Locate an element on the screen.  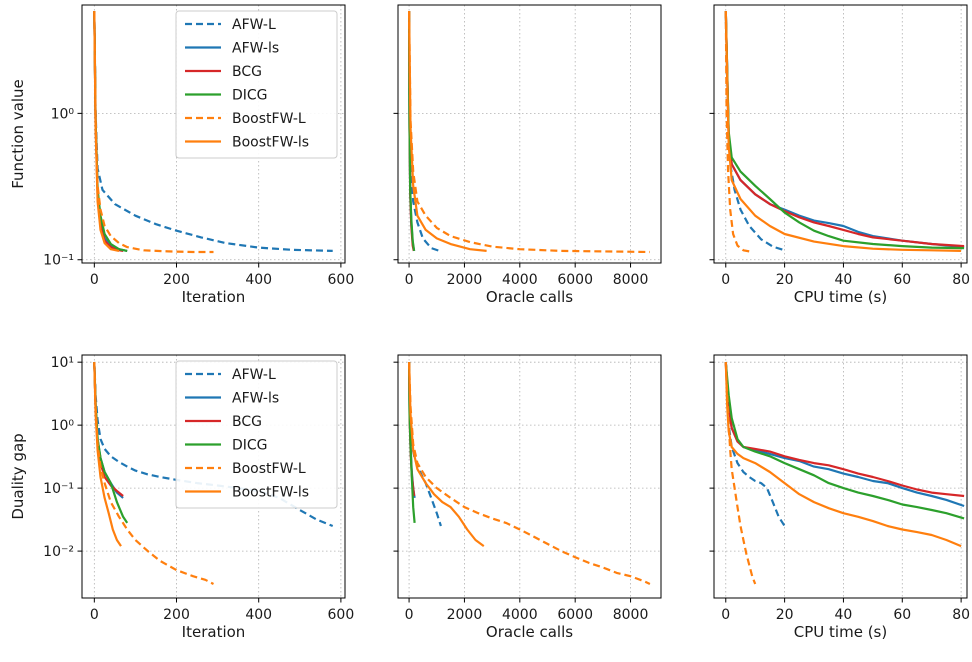
subplot-2: 0 20 40 60 80 CPU time (s) is located at coordinates (839, 155).